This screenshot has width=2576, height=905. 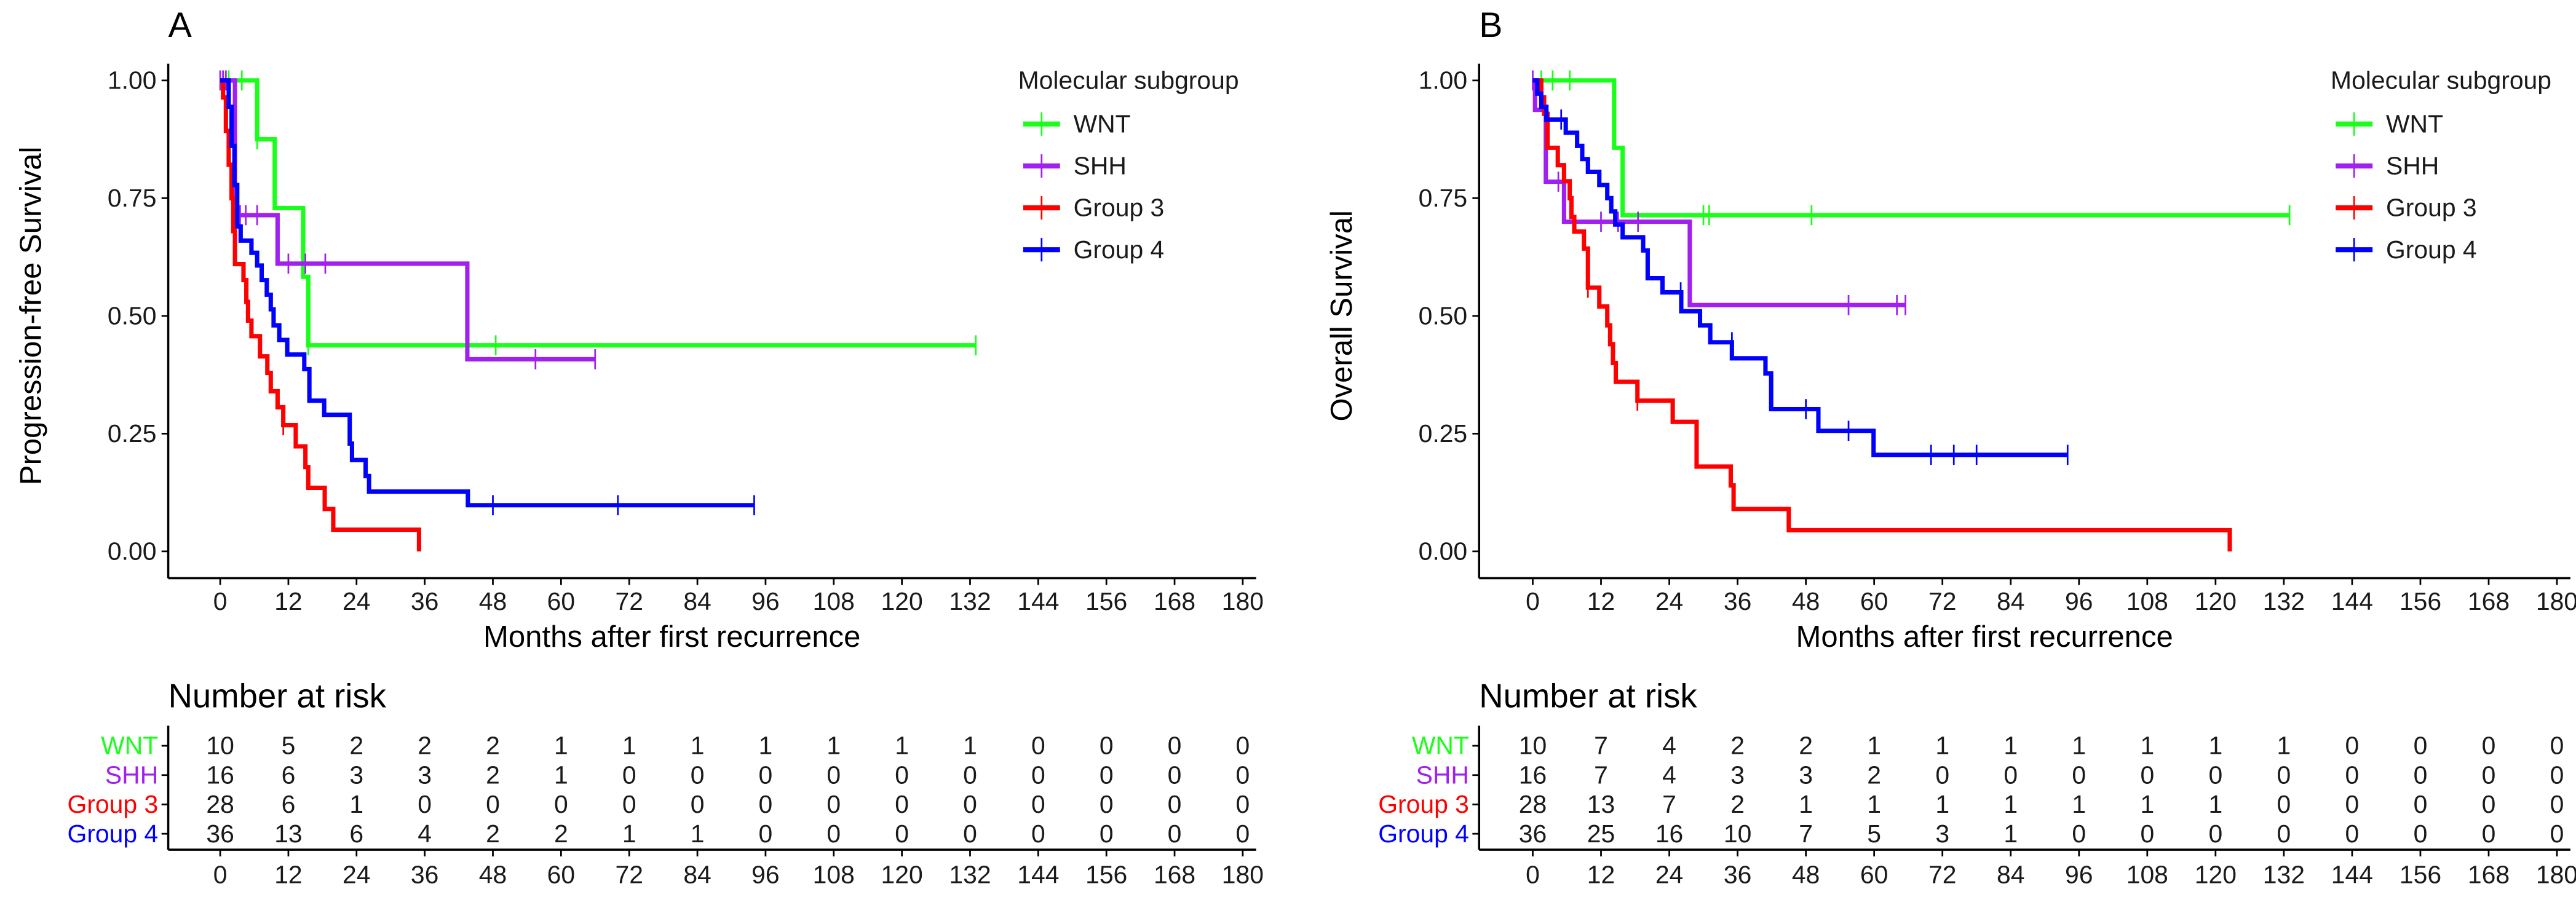 What do you see at coordinates (1441, 746) in the screenshot?
I see `risk-row-label: WNT` at bounding box center [1441, 746].